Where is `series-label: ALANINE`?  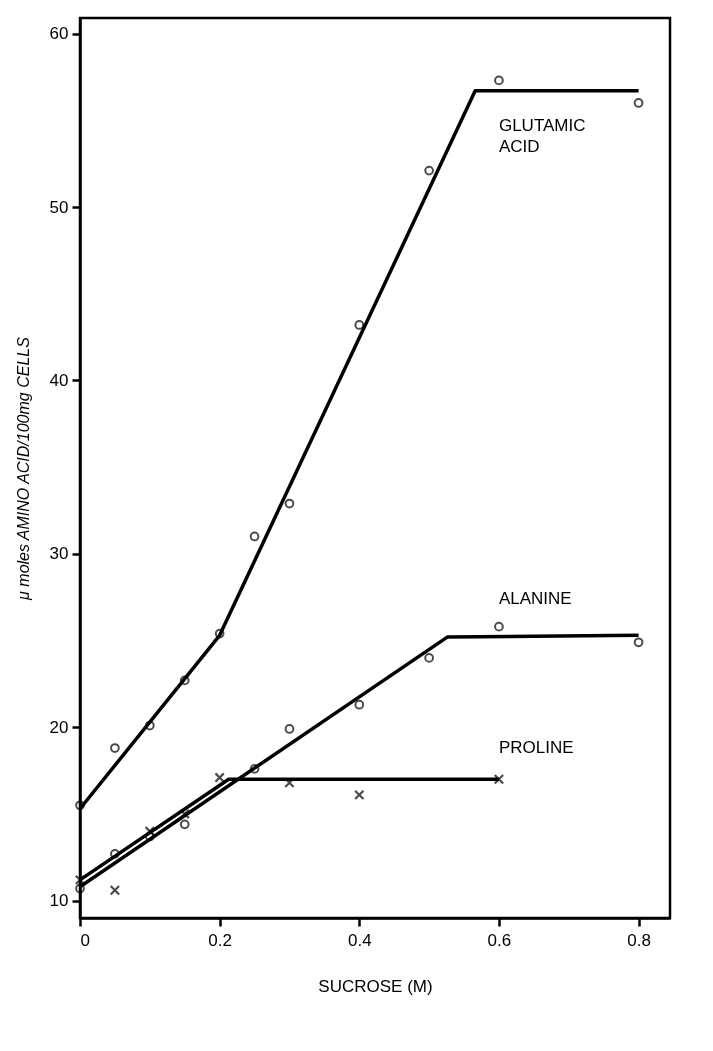
series-label: ALANINE is located at coordinates (535, 598).